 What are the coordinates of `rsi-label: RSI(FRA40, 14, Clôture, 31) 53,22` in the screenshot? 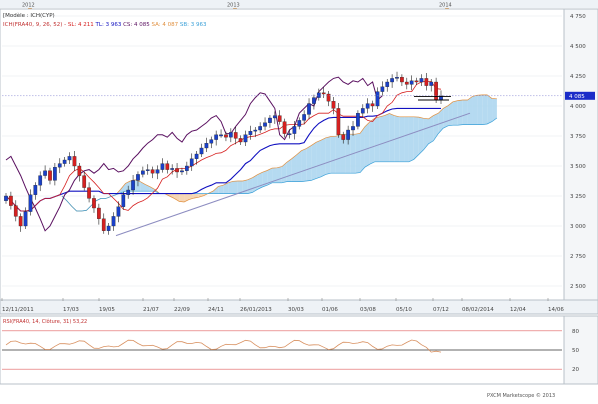 It's located at (45, 321).